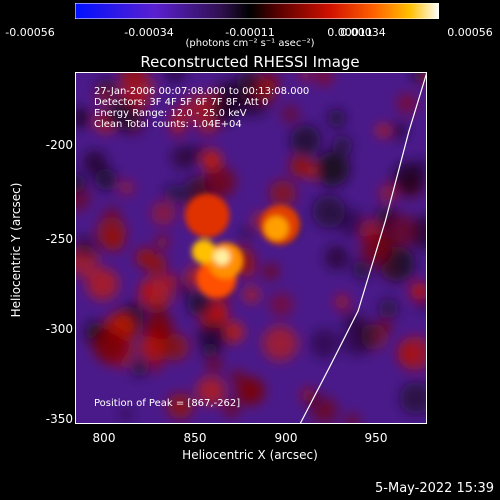 The width and height of the screenshot is (500, 500). What do you see at coordinates (104, 438) in the screenshot?
I see `x-tick-label: 800` at bounding box center [104, 438].